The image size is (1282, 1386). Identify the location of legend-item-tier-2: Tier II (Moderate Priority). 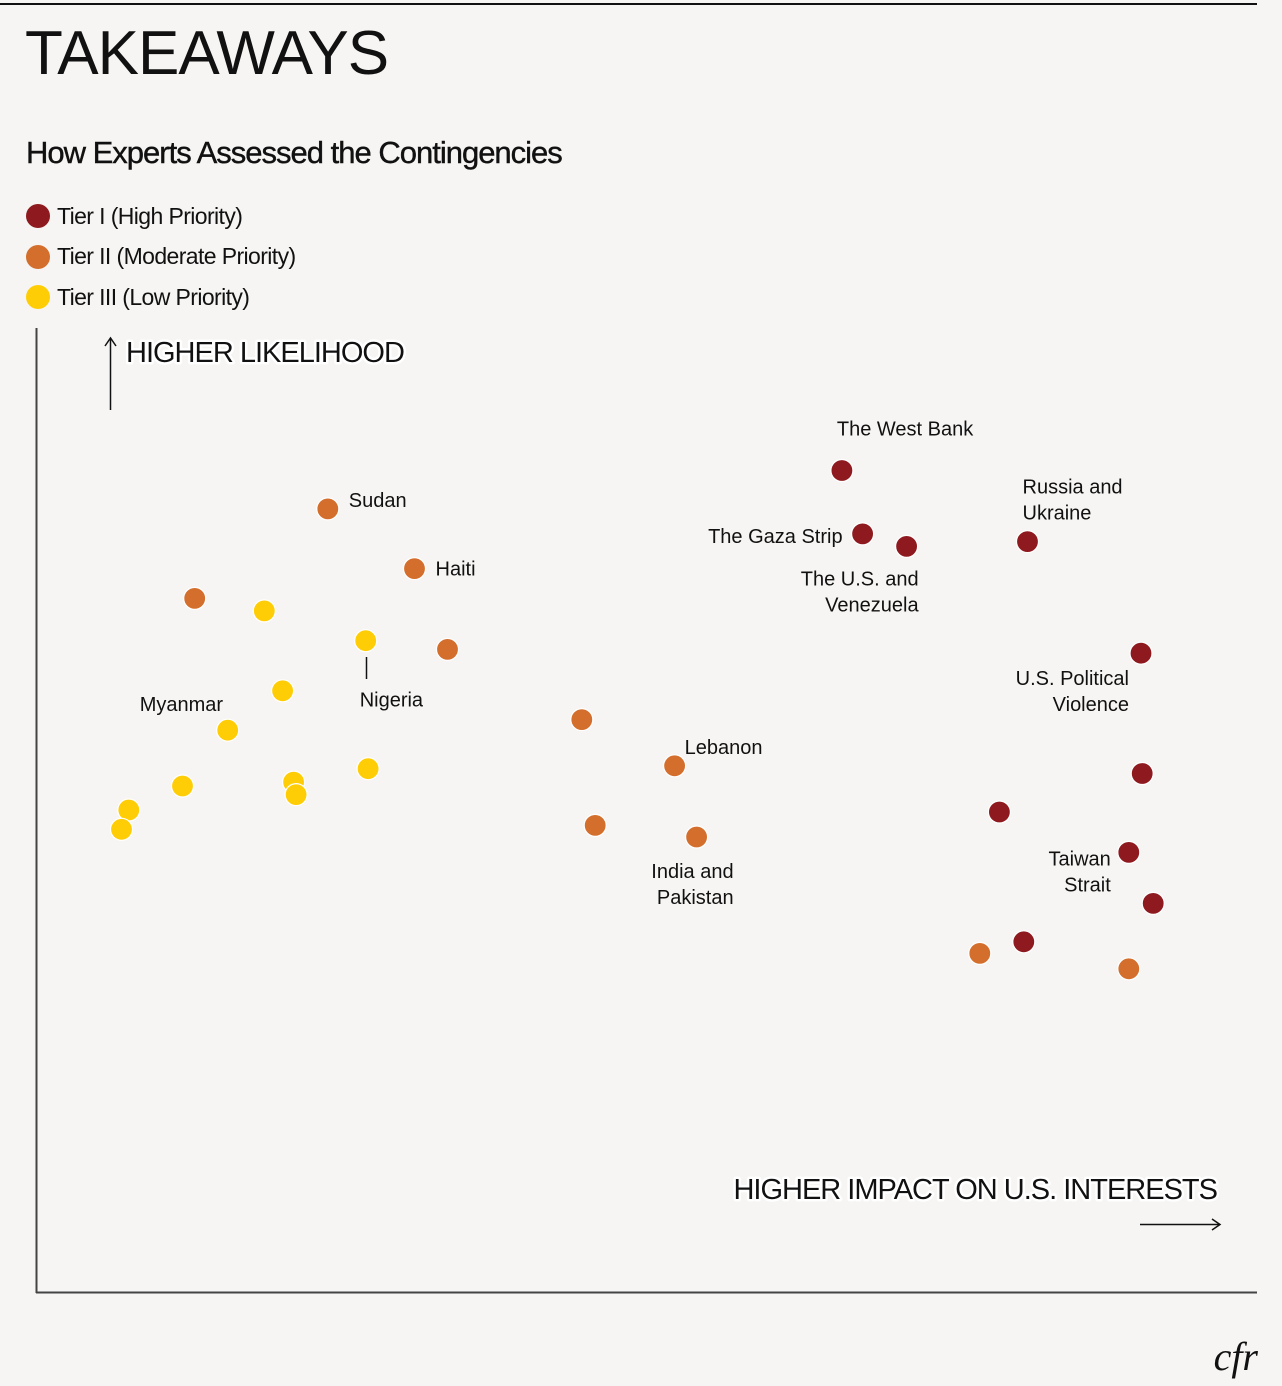
(161, 257).